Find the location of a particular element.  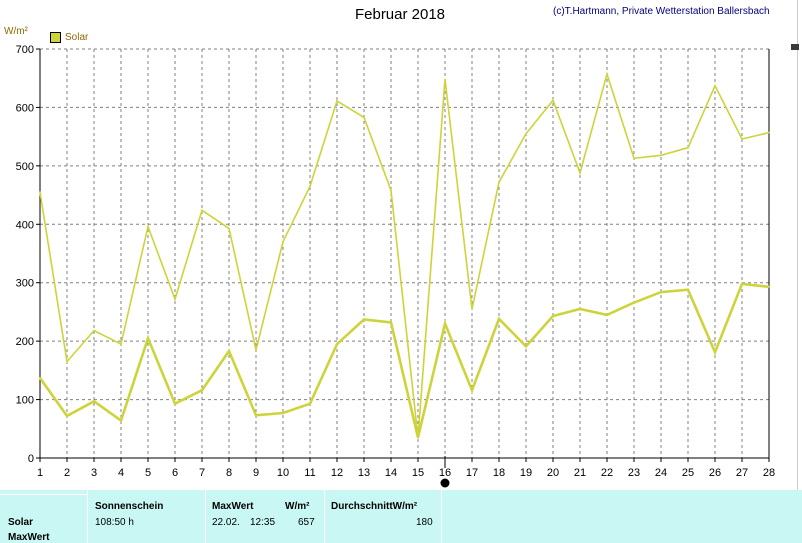

x-tick-label: 23 is located at coordinates (634, 473).